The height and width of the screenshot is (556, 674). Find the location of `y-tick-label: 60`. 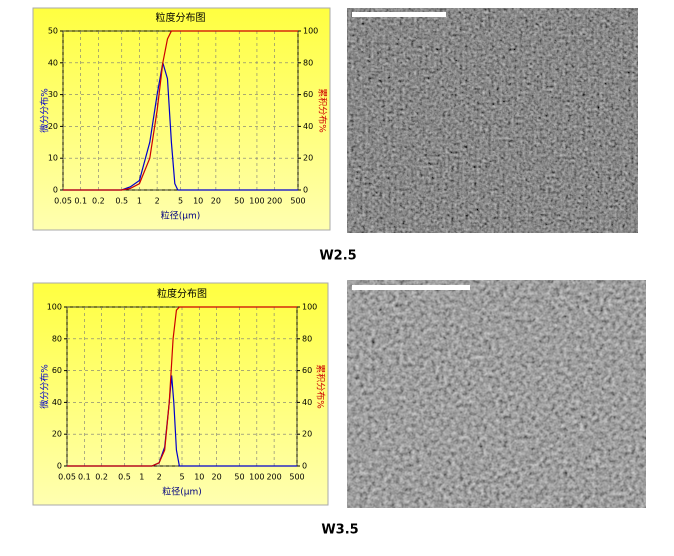

y-tick-label: 60 is located at coordinates (57, 370).